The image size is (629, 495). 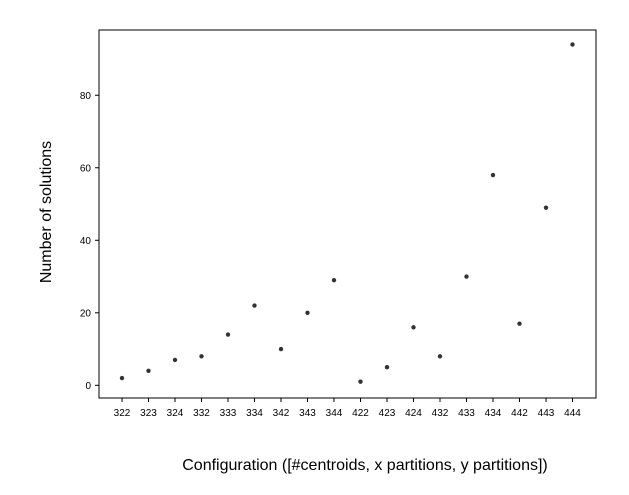 I want to click on x-tick-label: 422, so click(x=360, y=413).